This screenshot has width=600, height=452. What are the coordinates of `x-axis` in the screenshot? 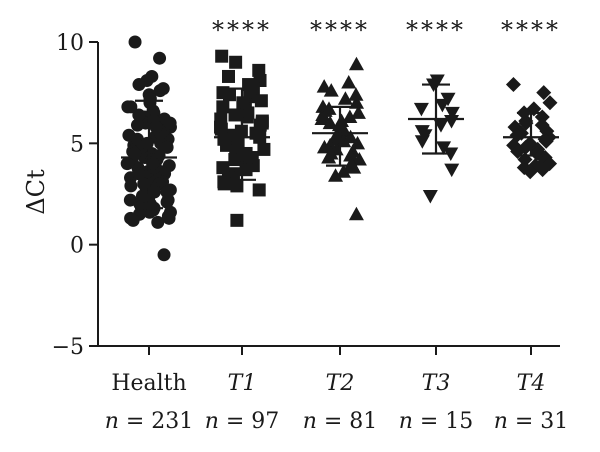 It's located at (329, 350).